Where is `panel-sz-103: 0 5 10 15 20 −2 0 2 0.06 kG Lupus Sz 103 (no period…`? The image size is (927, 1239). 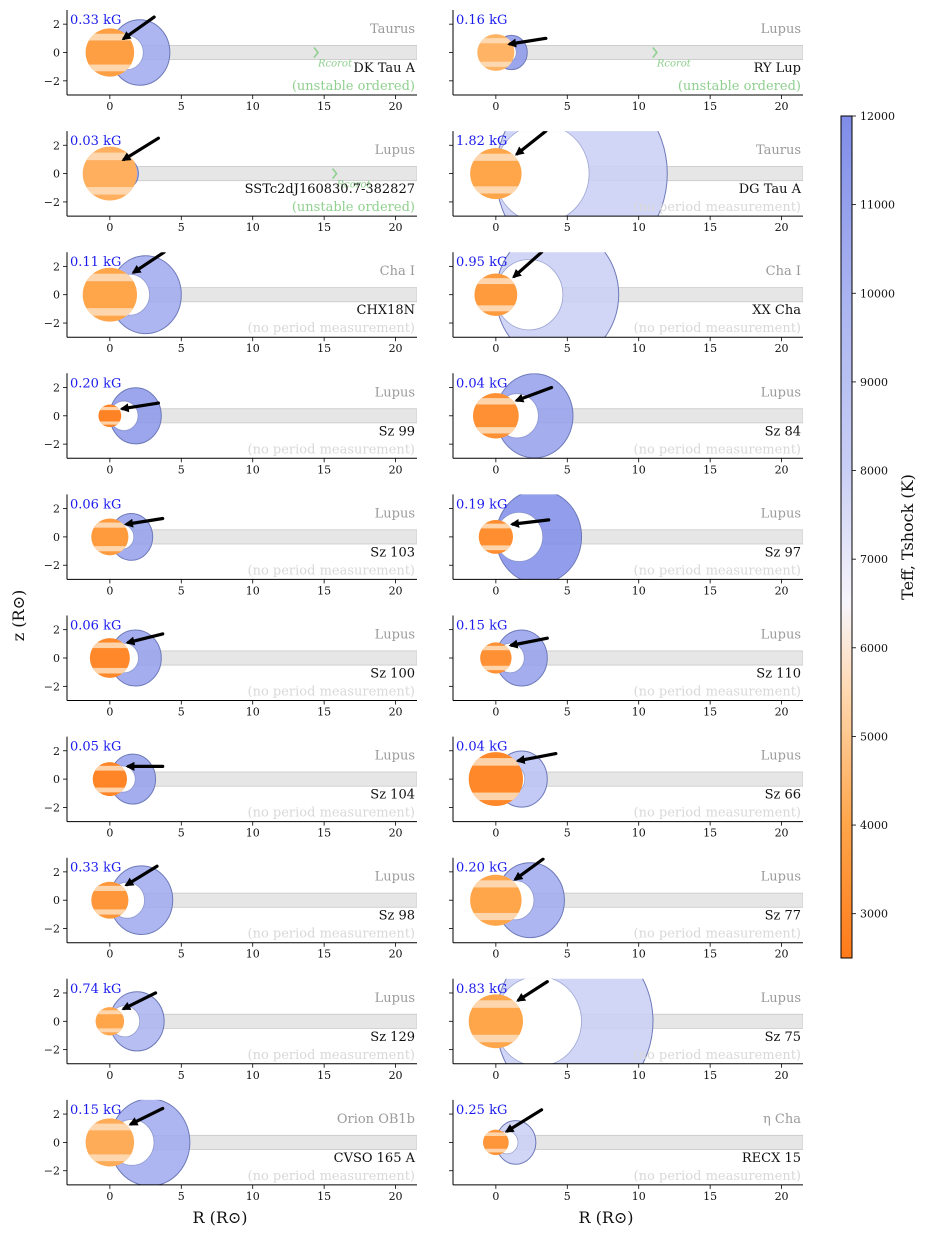 panel-sz-103: 0 5 10 15 20 −2 0 2 0.06 kG Lupus Sz 103 (no period… is located at coordinates (230, 545).